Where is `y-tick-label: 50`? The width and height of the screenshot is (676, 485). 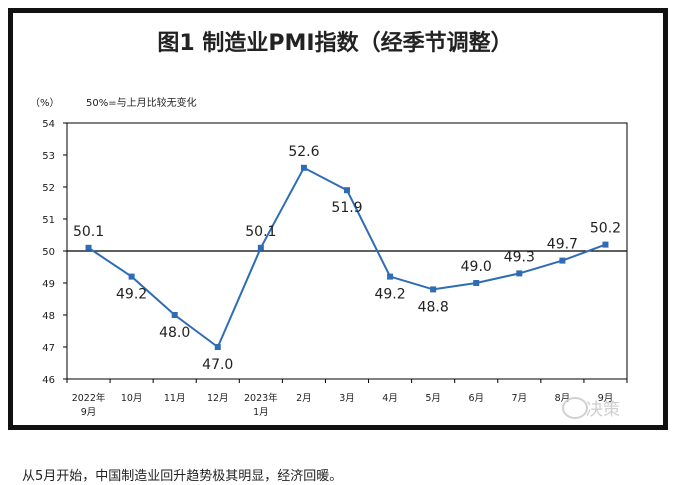
y-tick-label: 50 is located at coordinates (48, 252).